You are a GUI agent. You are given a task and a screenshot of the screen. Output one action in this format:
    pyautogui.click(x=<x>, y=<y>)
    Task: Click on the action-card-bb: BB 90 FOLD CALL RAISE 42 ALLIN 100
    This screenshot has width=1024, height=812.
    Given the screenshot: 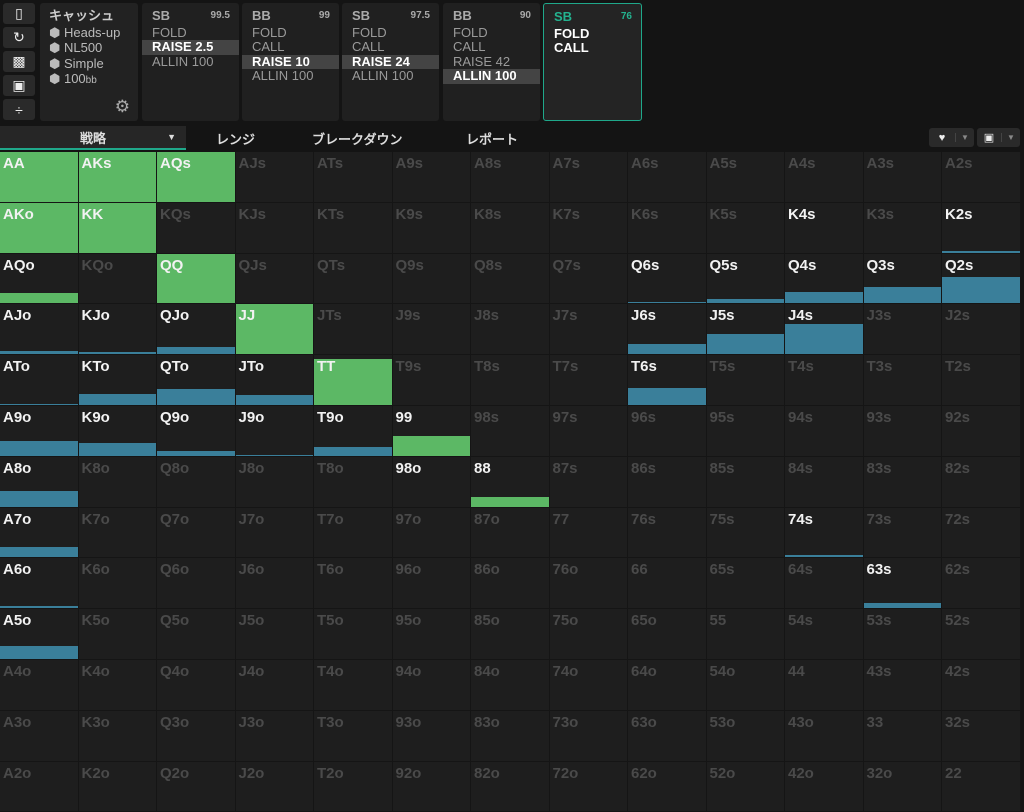 What is the action you would take?
    pyautogui.click(x=491, y=62)
    